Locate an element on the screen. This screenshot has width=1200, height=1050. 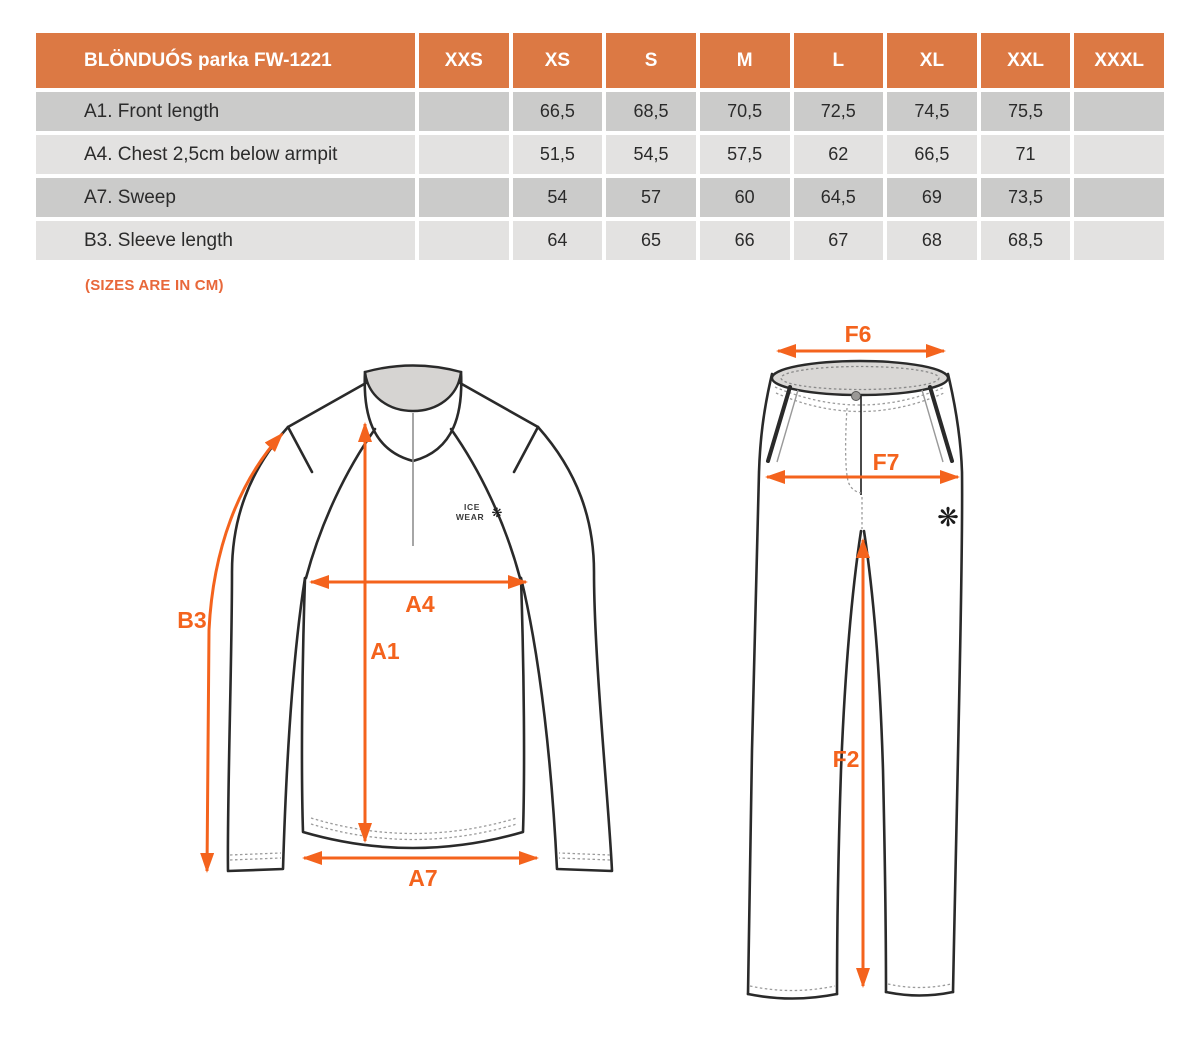
cell-b3-l: 67 is located at coordinates (838, 240).